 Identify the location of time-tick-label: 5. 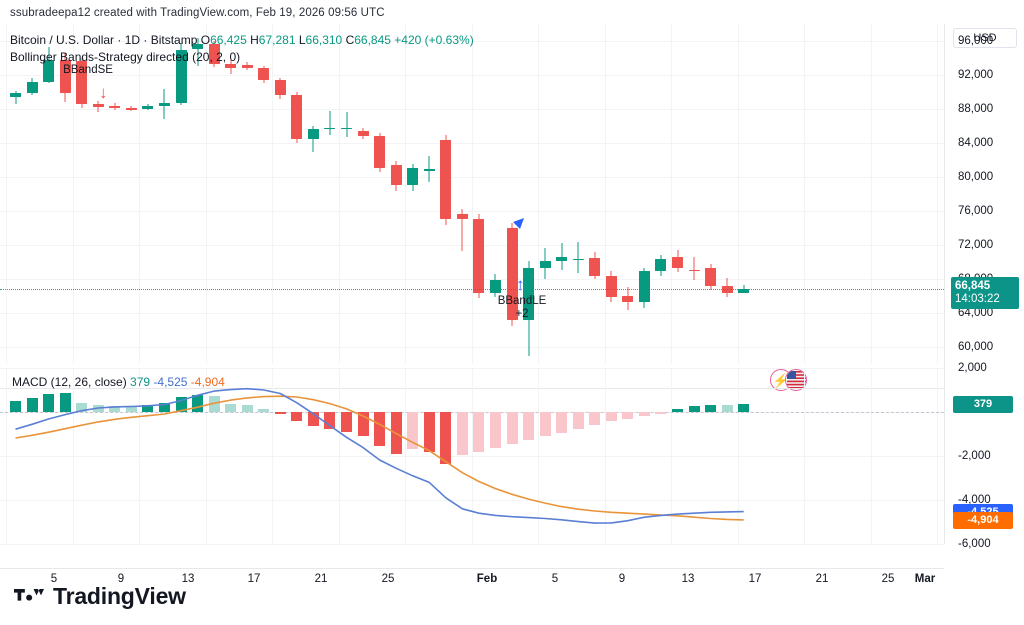
(54, 579).